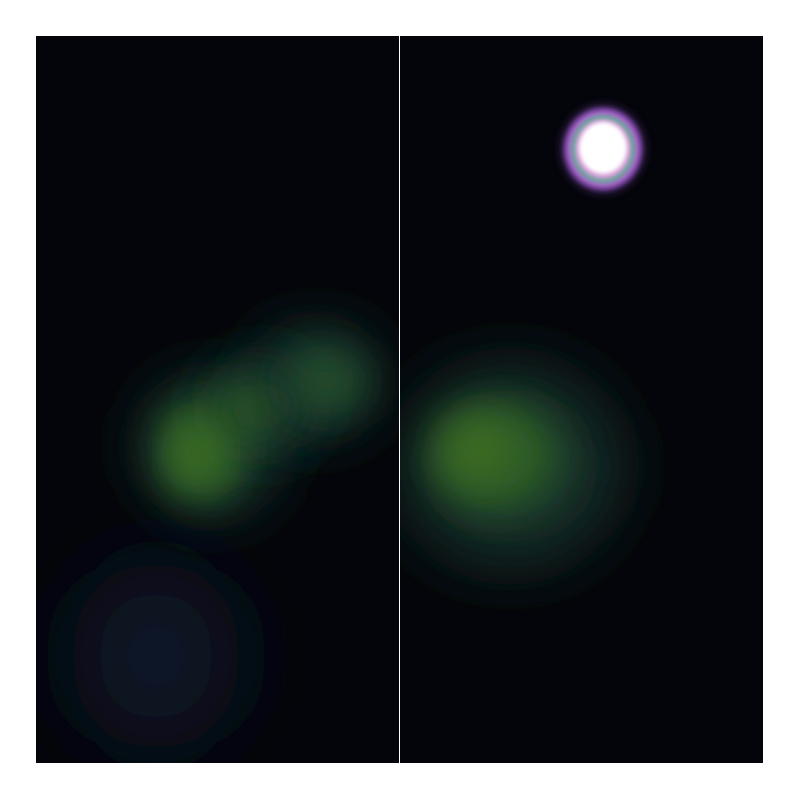  Describe the element at coordinates (603, 149) in the screenshot. I see `bright-compact-source` at that location.